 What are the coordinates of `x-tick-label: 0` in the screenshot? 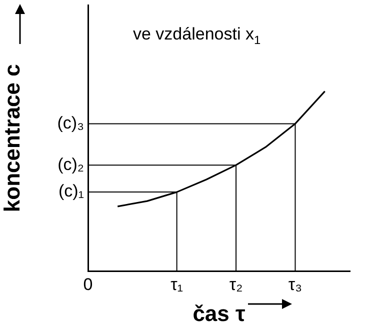 It's located at (88, 284).